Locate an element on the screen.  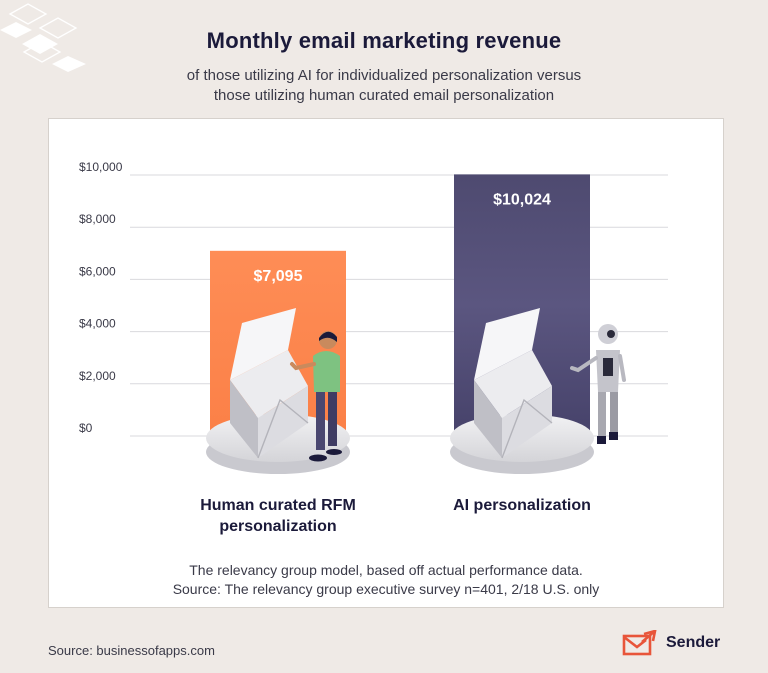
y-tick-label: $4,000 is located at coordinates (97, 324).